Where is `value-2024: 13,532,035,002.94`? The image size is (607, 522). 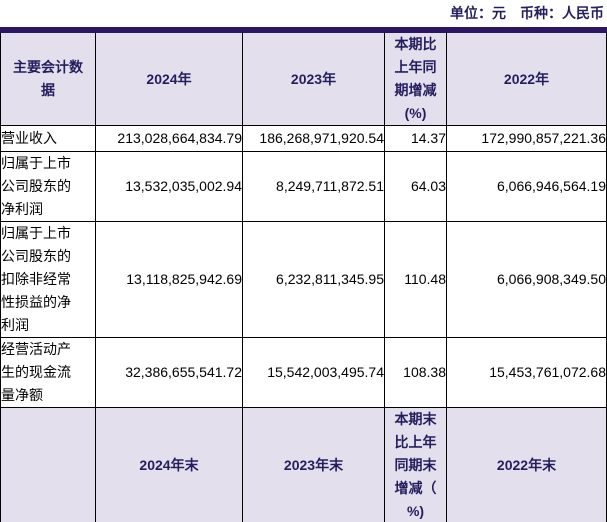
value-2024: 13,532,035,002.94 is located at coordinates (169, 186).